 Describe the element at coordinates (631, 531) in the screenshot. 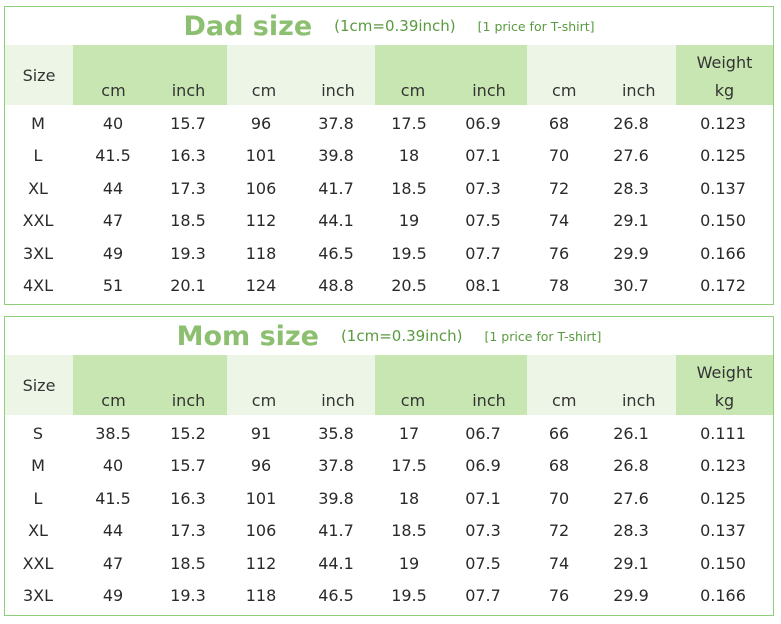

I see `value-cell: 28.3` at that location.